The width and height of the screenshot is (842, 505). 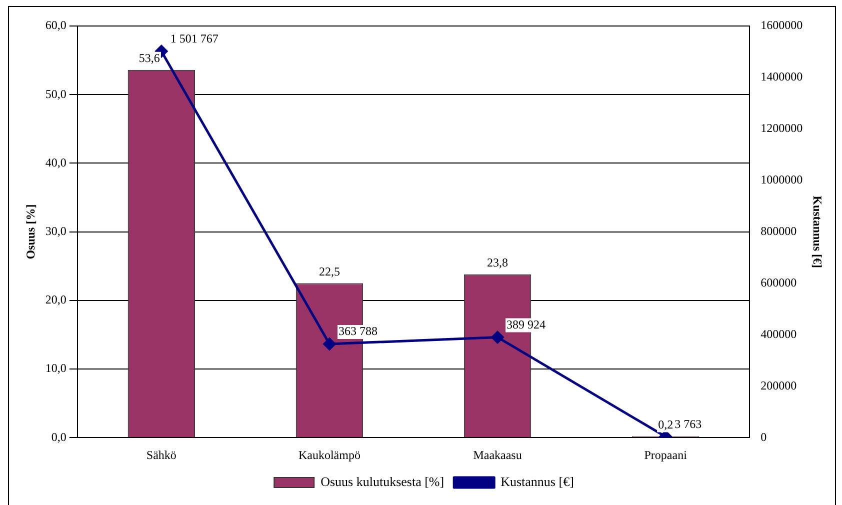 What do you see at coordinates (55, 299) in the screenshot?
I see `y-tick-label: 20,0` at bounding box center [55, 299].